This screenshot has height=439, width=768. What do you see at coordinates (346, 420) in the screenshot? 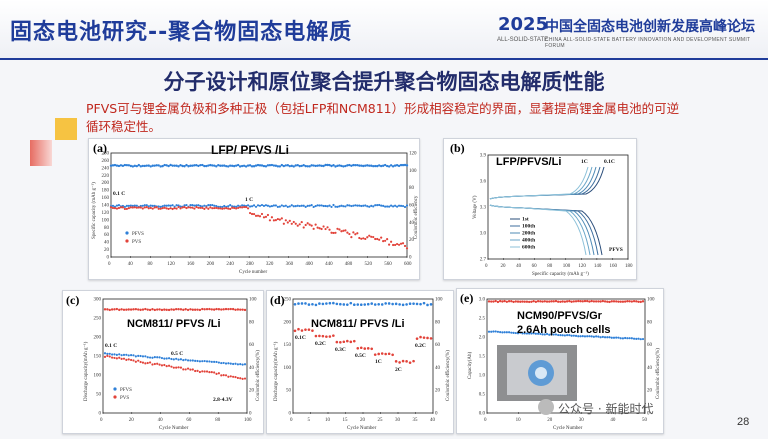
I see `panel-d-xtick: 15` at bounding box center [346, 420].